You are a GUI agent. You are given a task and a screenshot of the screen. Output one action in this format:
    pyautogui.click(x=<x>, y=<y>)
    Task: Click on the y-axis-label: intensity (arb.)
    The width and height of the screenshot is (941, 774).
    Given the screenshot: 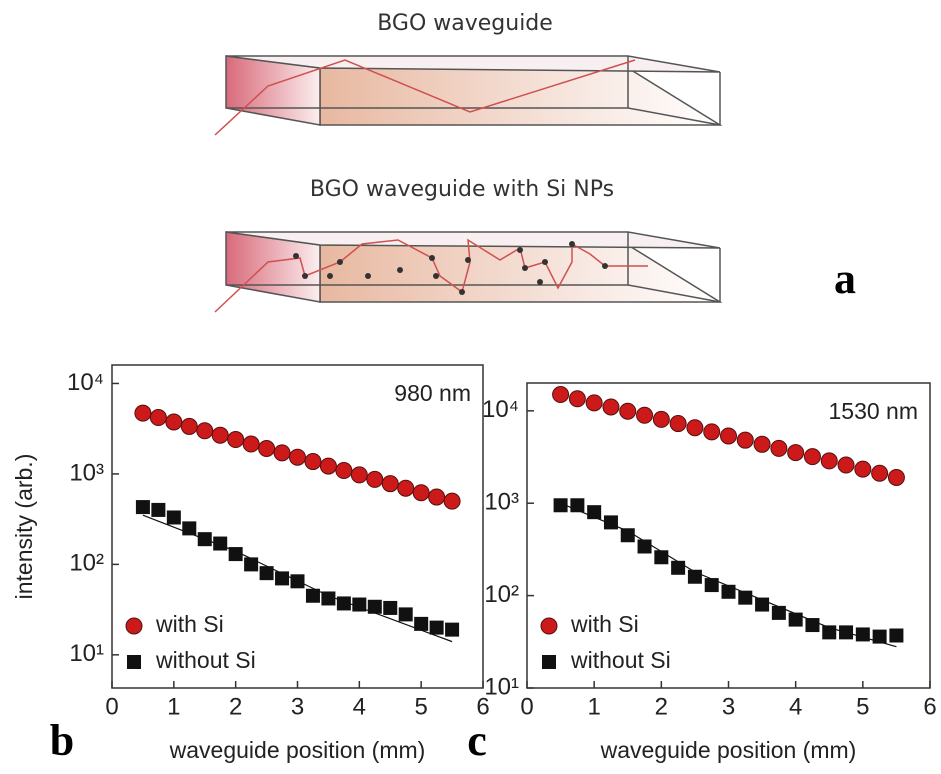 What is the action you would take?
    pyautogui.click(x=24, y=527)
    